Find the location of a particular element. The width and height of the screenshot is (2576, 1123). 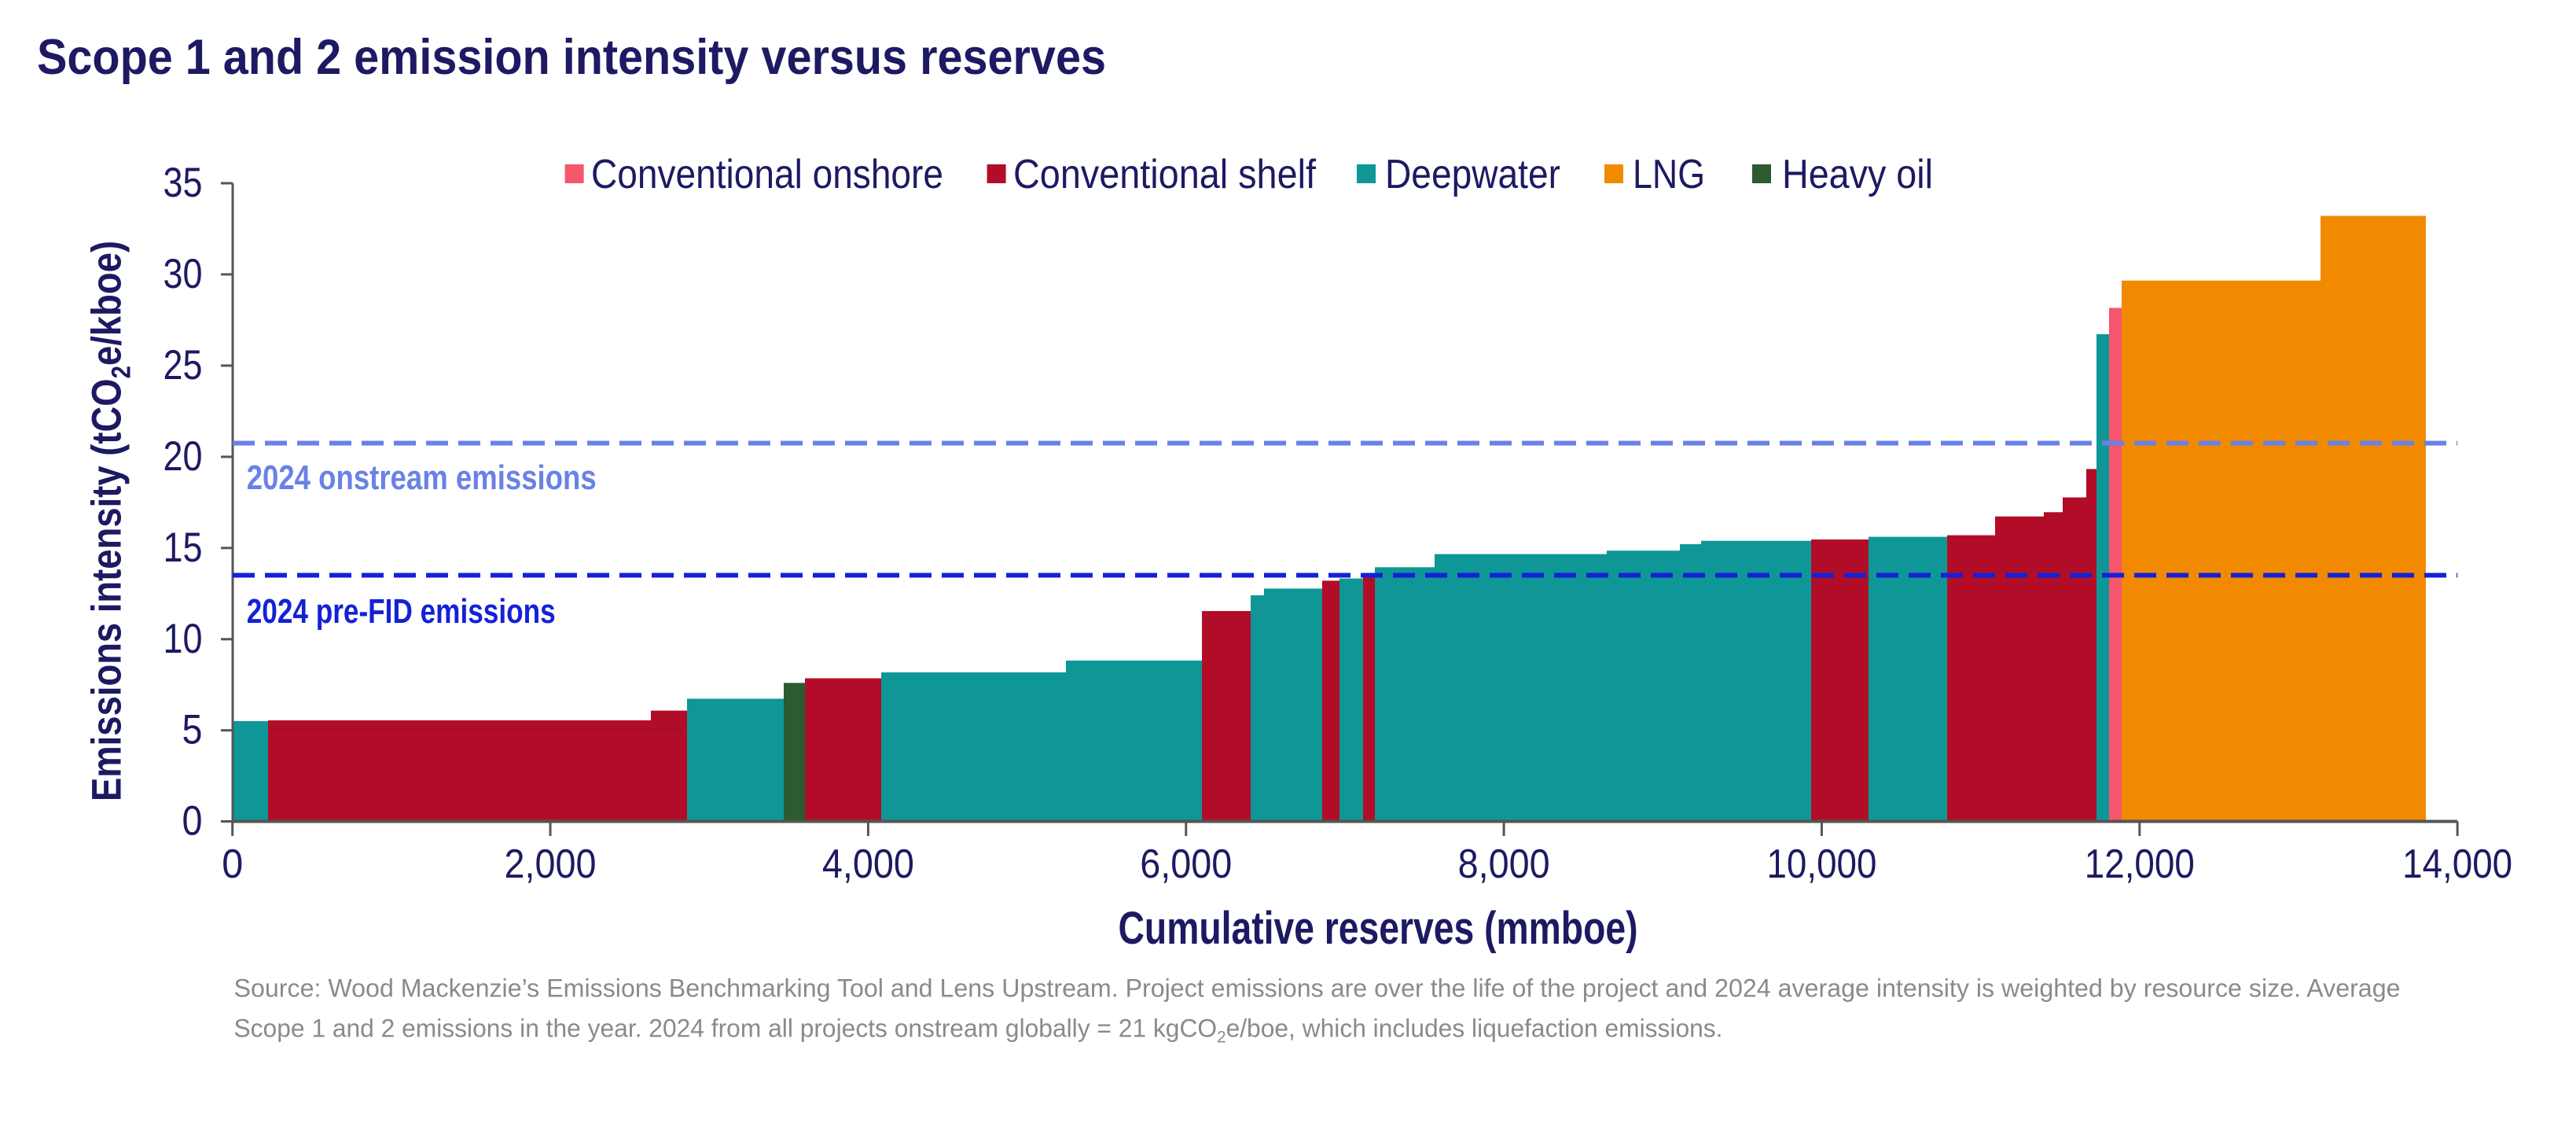

svg-text: Heavy oil is located at coordinates (1857, 174).